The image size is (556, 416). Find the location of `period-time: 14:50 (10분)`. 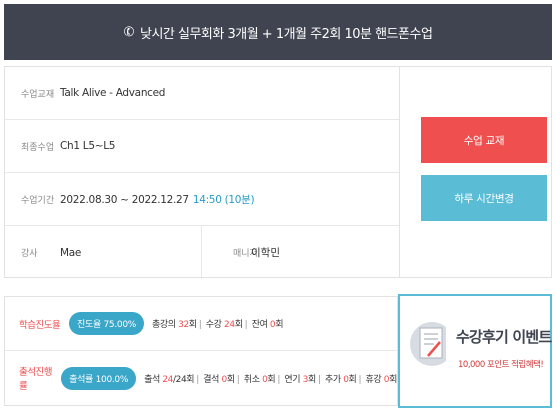

period-time: 14:50 (10분) is located at coordinates (223, 199).